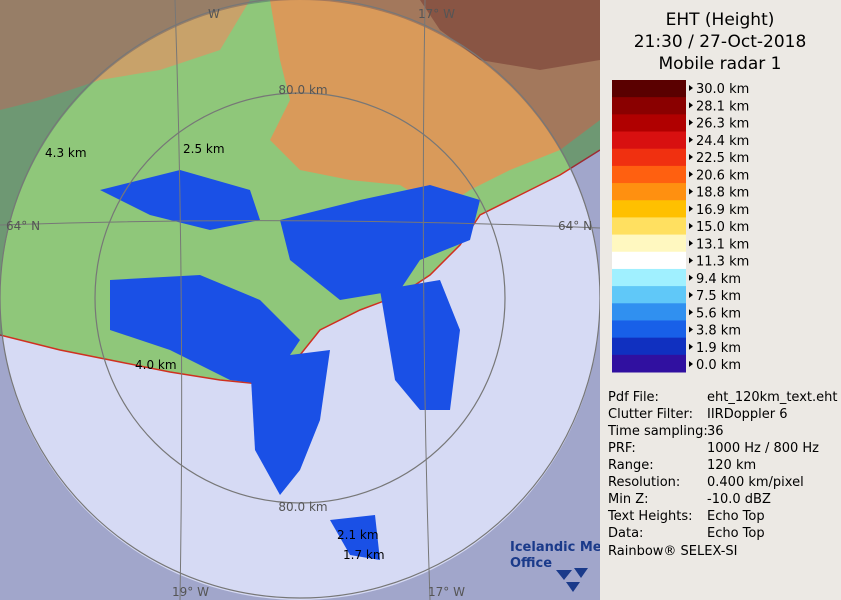 The width and height of the screenshot is (841, 600). What do you see at coordinates (628, 499) in the screenshot?
I see `info-key: Min Z:` at bounding box center [628, 499].